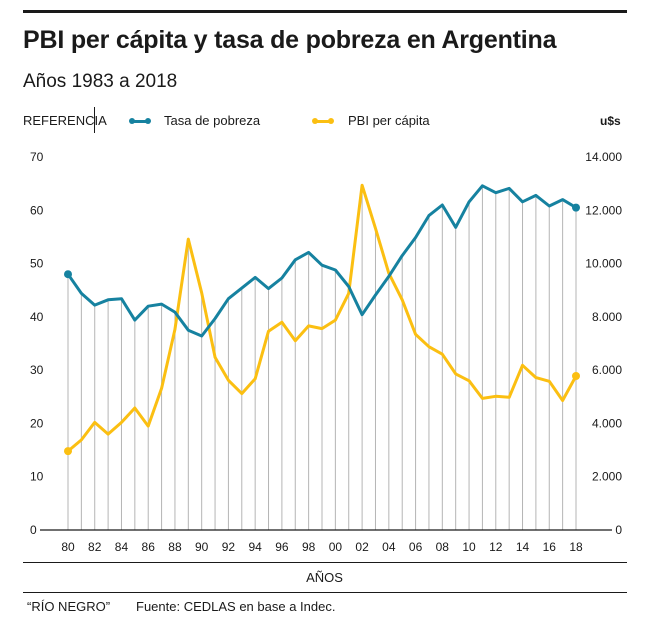 This screenshot has height=627, width=649. What do you see at coordinates (443, 547) in the screenshot?
I see `x-tick: 08` at bounding box center [443, 547].